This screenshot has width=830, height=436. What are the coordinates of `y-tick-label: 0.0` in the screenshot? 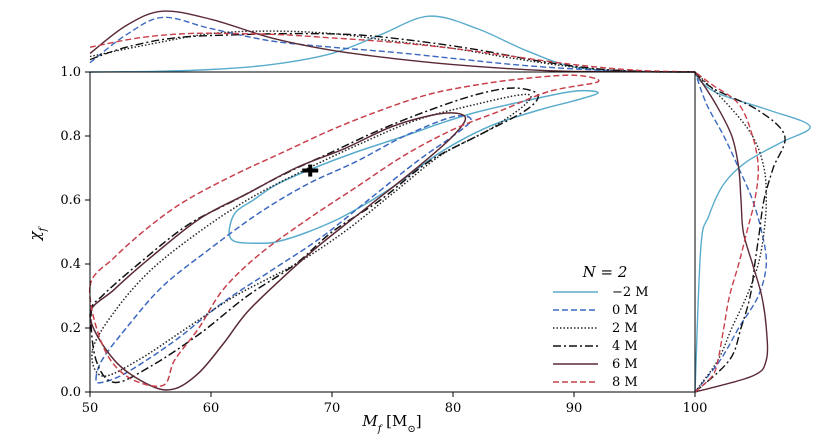 It's located at (70, 392).